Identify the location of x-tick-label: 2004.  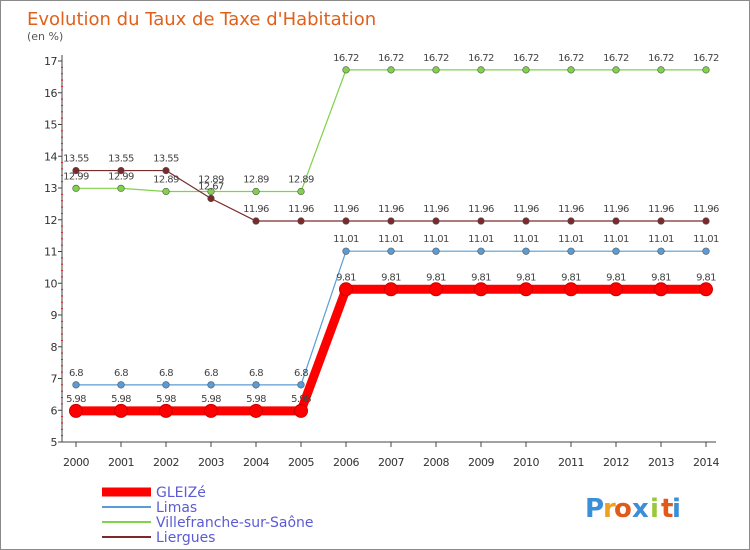
(256, 462).